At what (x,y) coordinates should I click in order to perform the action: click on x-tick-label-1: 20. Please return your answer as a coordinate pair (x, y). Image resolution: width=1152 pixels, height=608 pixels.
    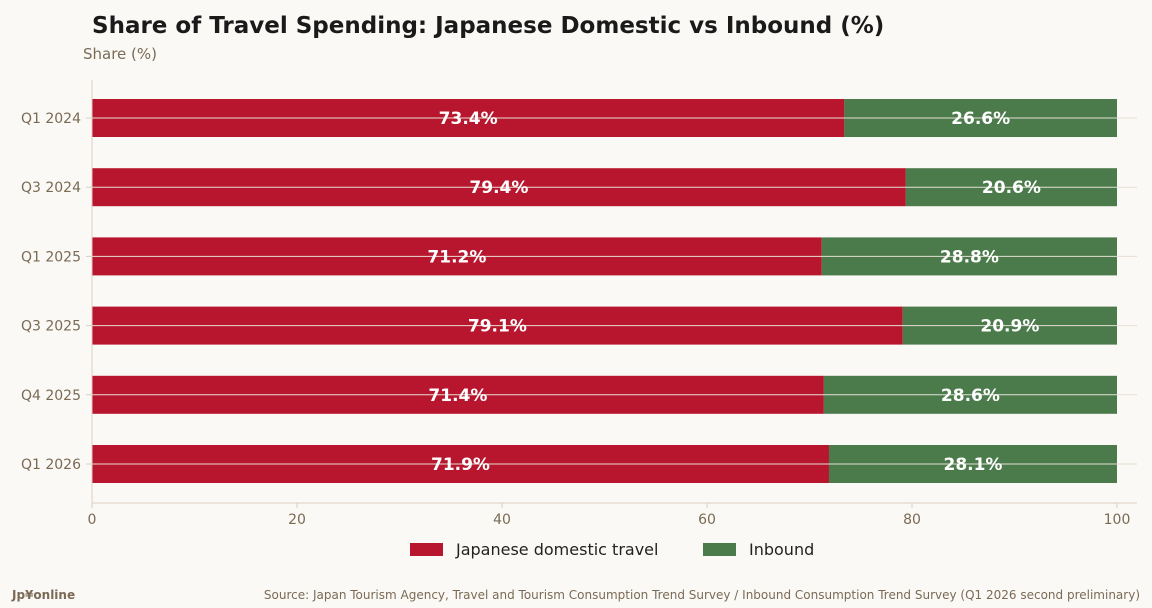
    Looking at the image, I should click on (297, 520).